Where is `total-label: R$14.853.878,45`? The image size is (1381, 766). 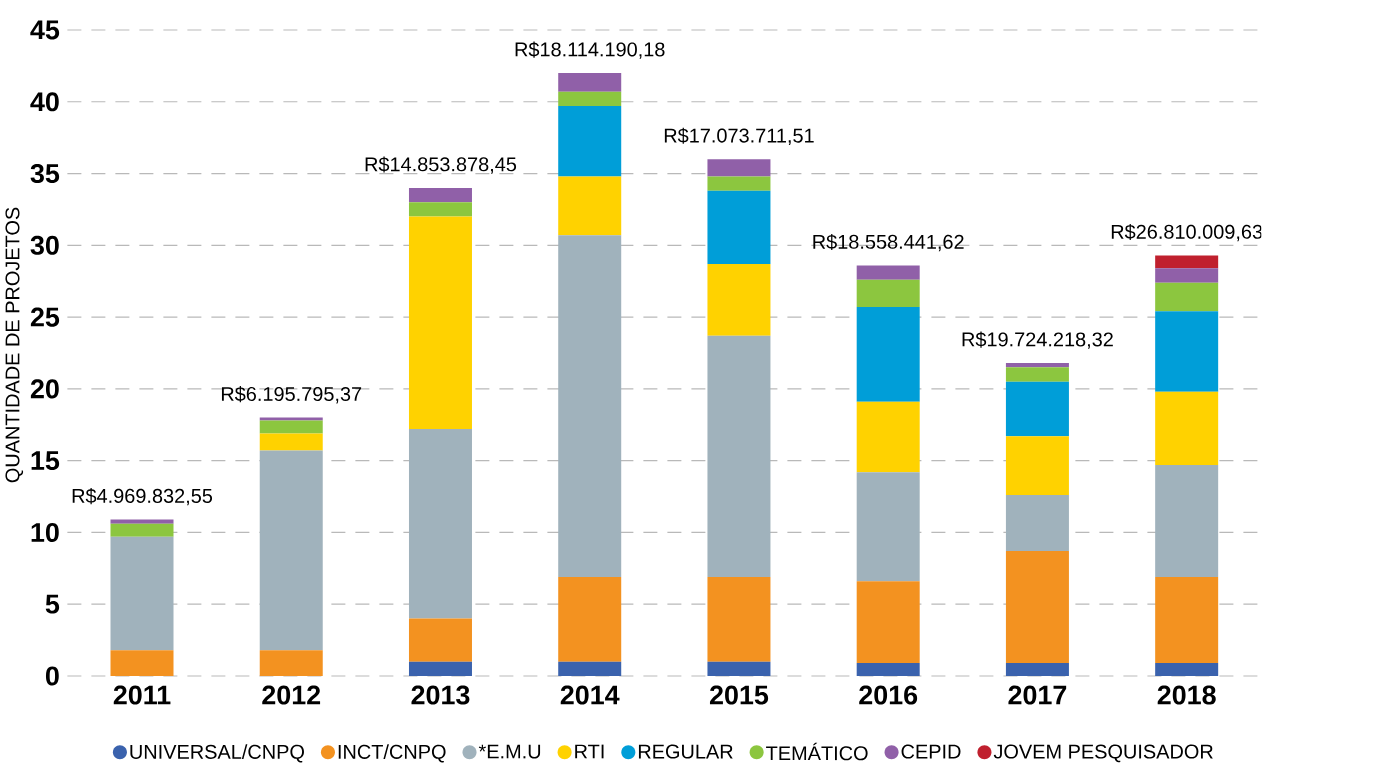 total-label: R$14.853.878,45 is located at coordinates (441, 165).